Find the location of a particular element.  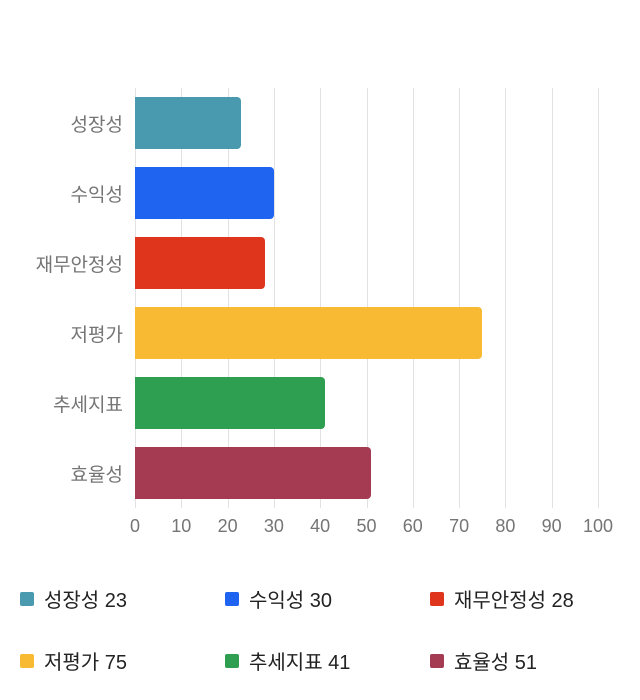

x-axis: 0 10 20 30 40 50 60 70 80 90 100 is located at coordinates (371, 525).